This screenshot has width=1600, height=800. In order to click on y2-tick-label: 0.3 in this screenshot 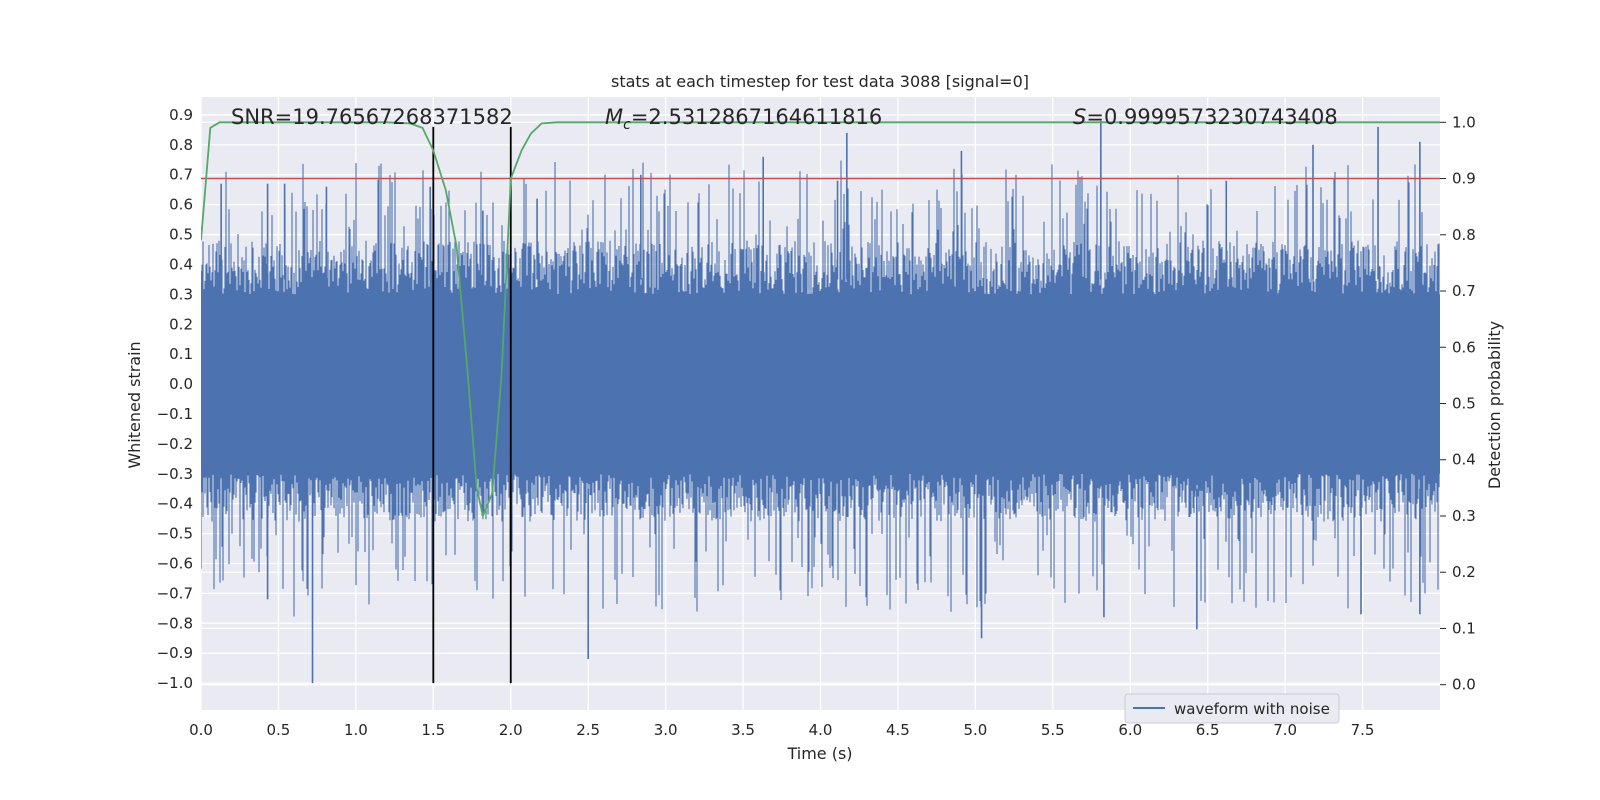, I will do `click(1464, 516)`.